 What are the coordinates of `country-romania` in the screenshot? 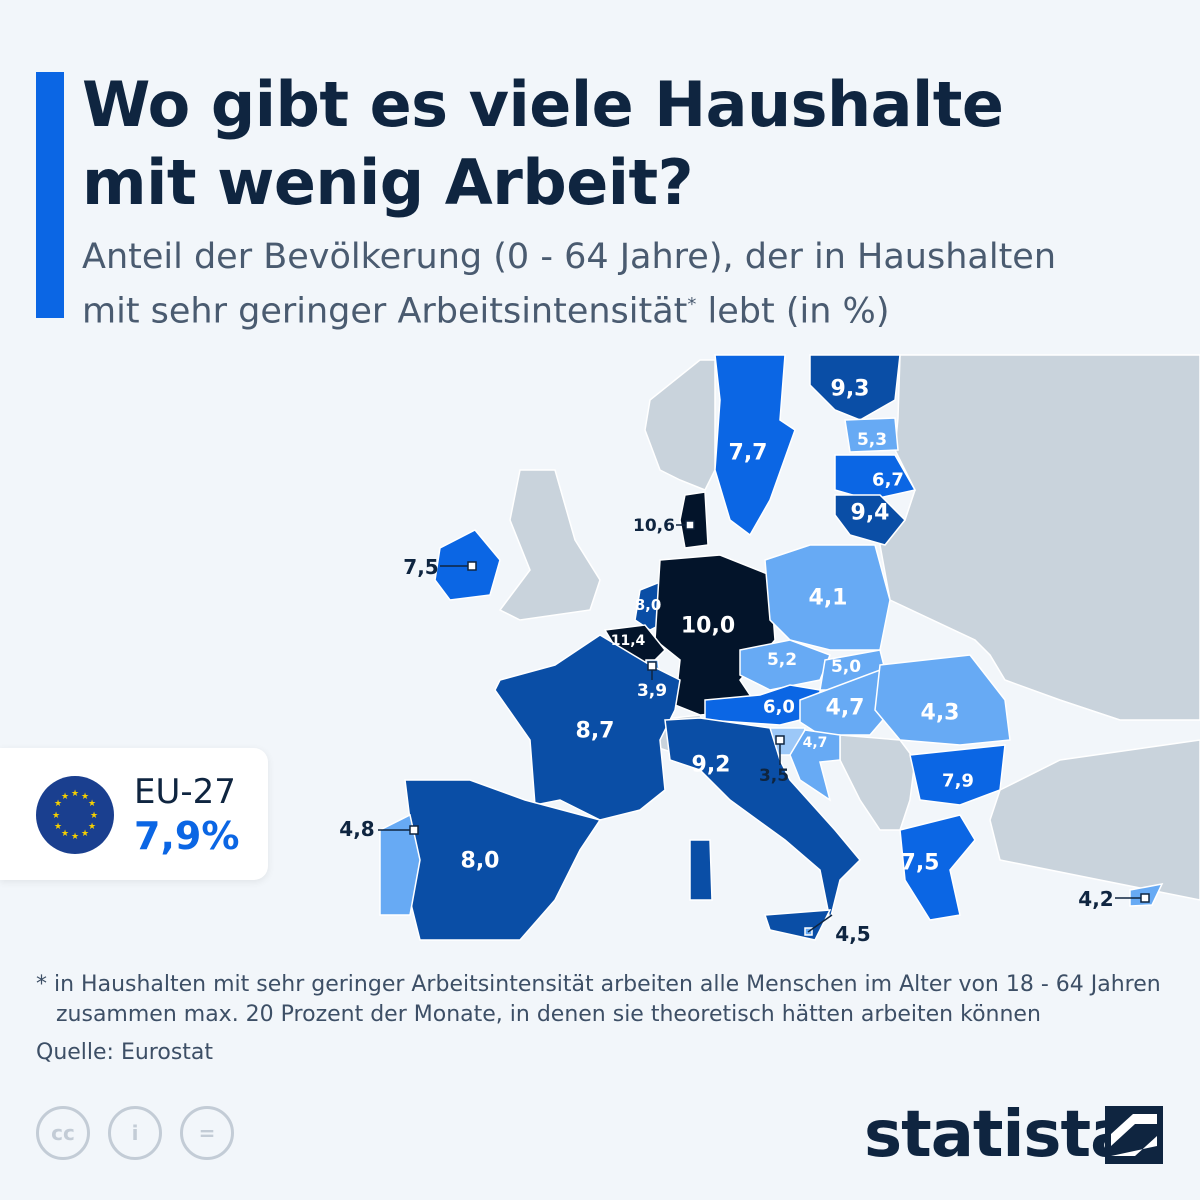 It's located at (942, 700).